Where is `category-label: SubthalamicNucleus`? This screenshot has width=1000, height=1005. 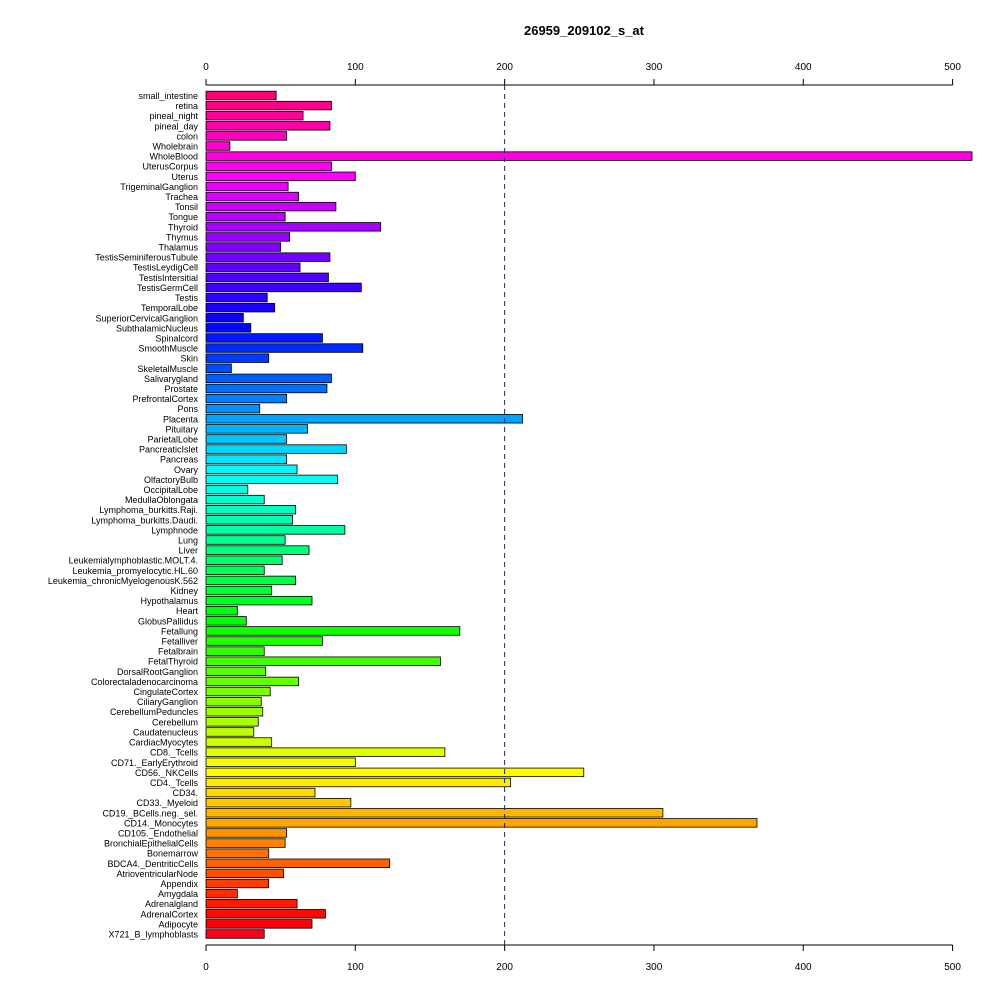 category-label: SubthalamicNucleus is located at coordinates (157, 328).